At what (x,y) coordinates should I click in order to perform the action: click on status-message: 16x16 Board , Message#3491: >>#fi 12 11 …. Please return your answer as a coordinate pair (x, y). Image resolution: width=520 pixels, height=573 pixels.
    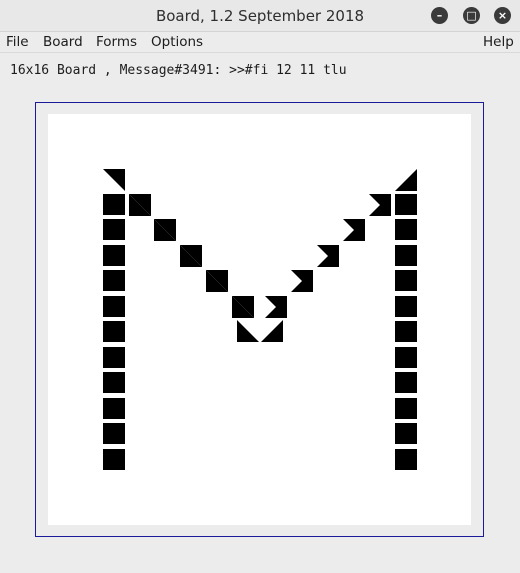
    Looking at the image, I should click on (178, 70).